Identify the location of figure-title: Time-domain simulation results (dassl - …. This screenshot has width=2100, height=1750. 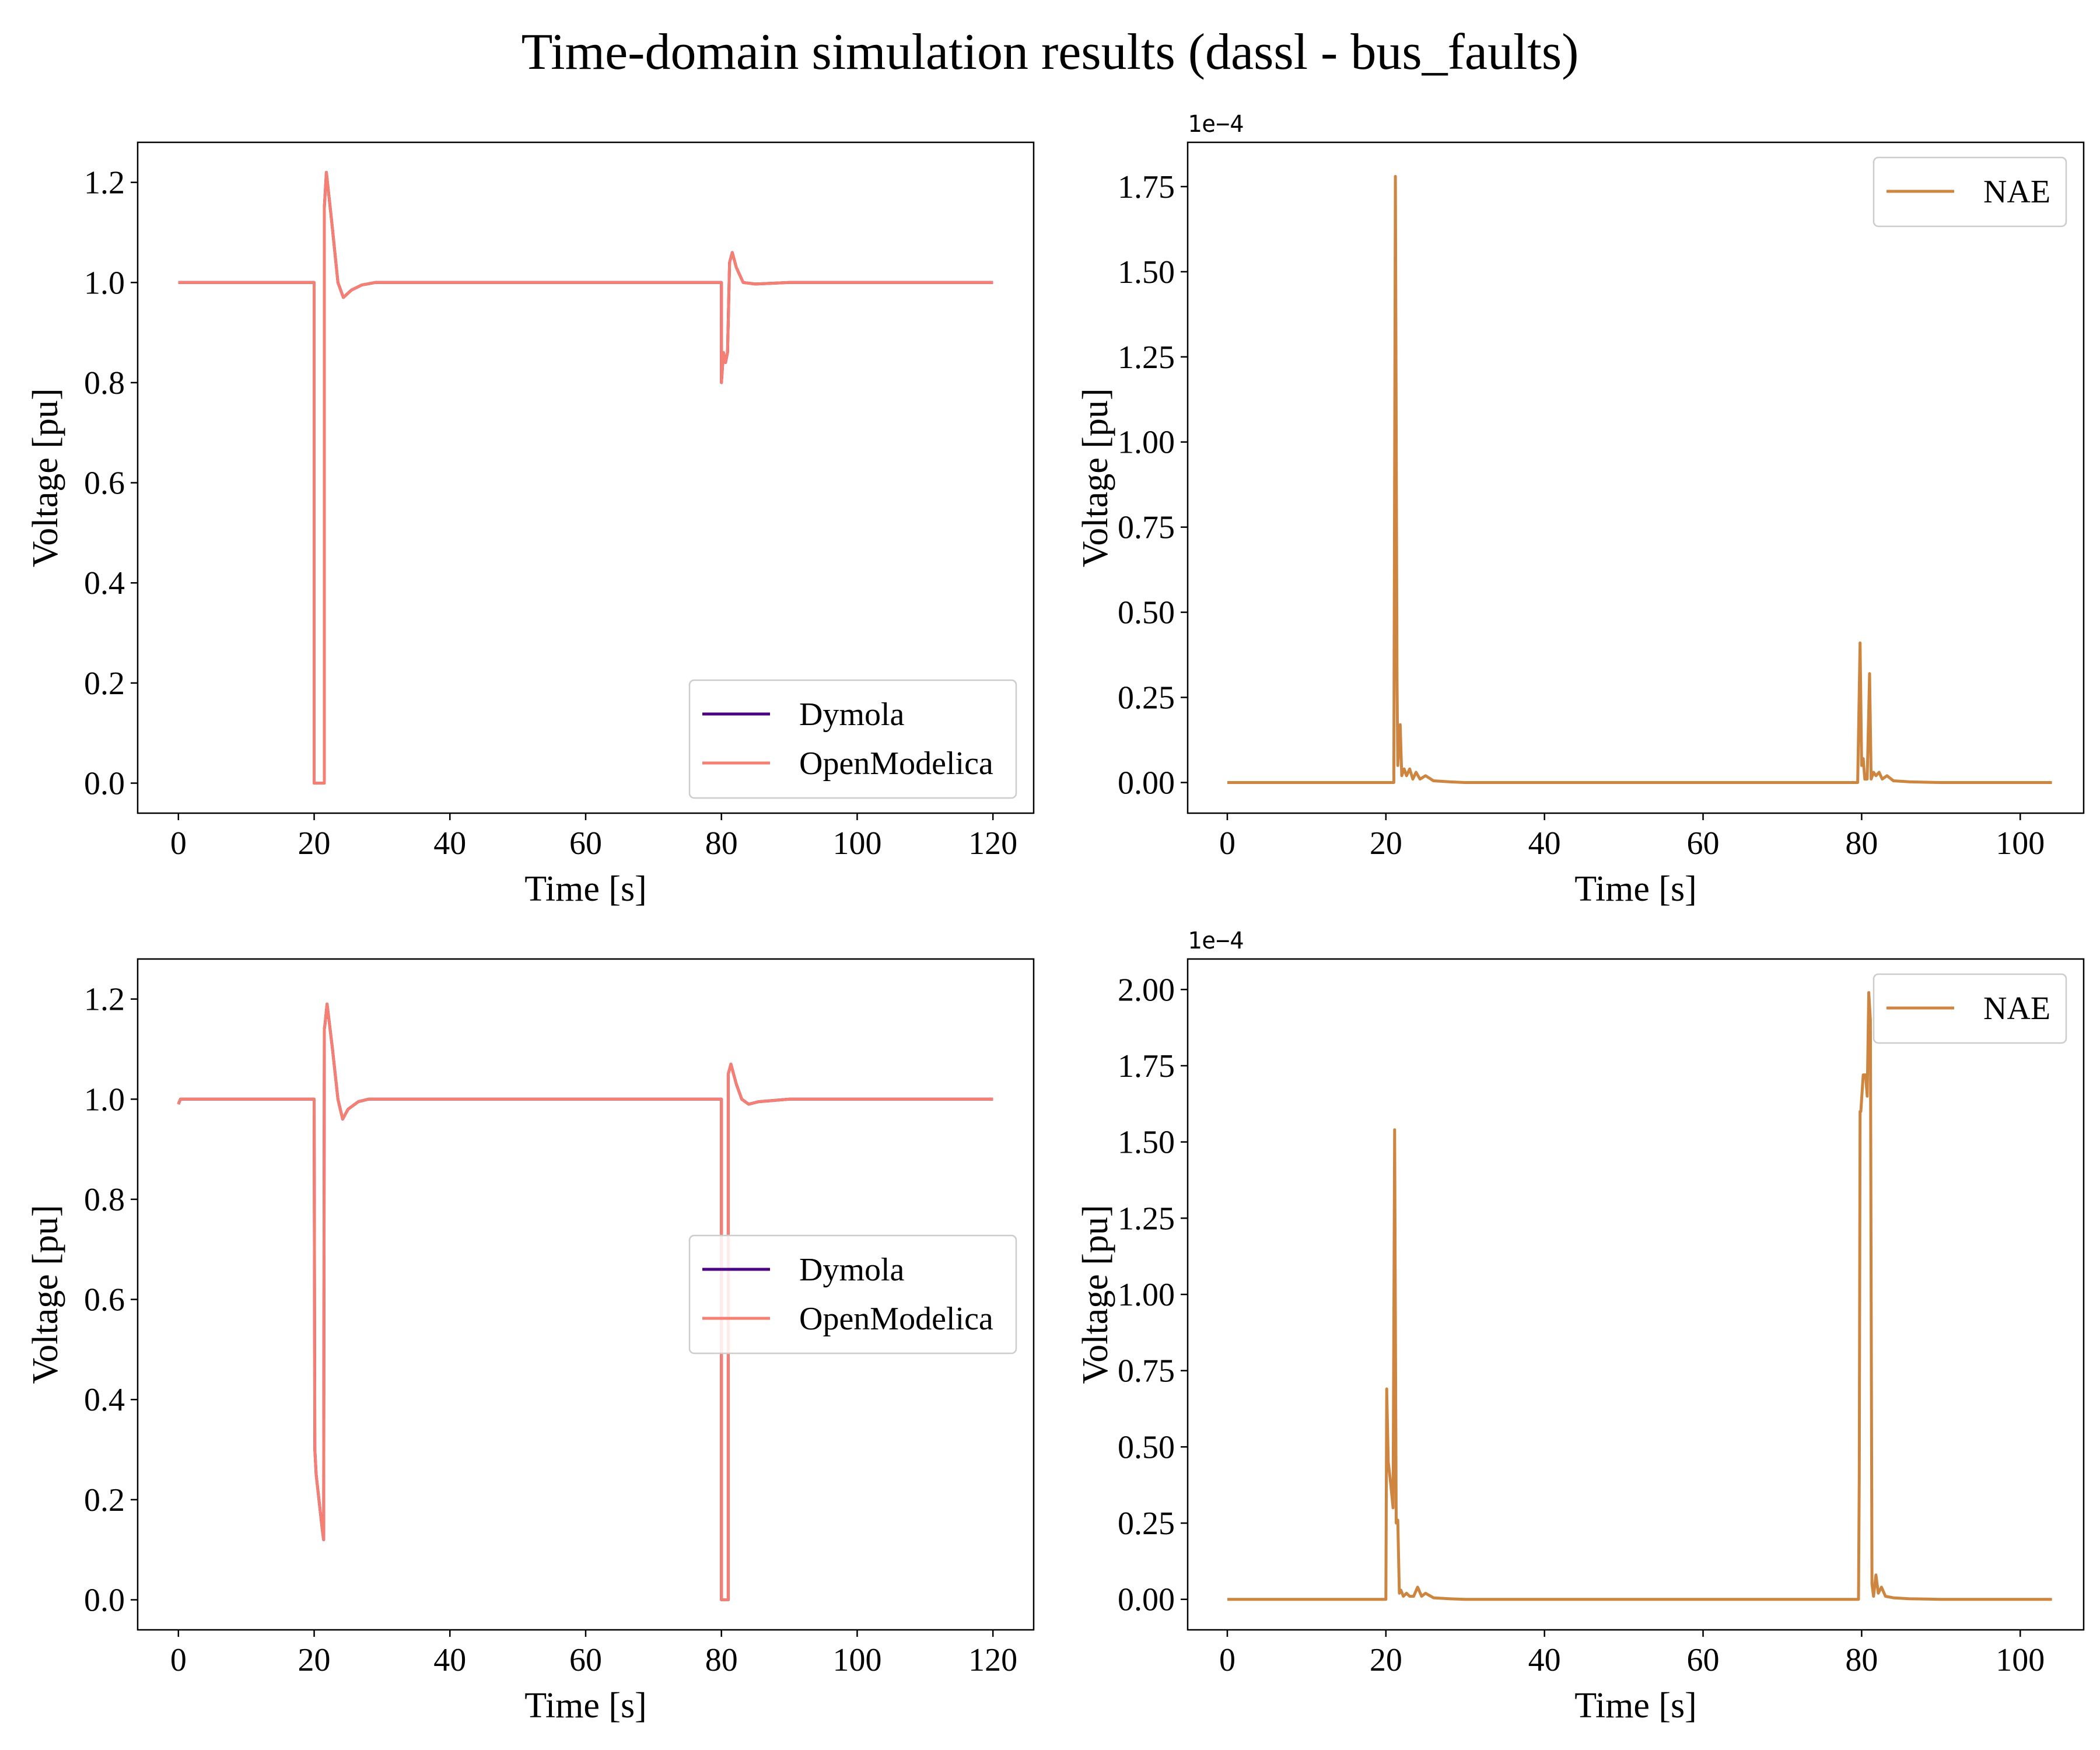
(1050, 52).